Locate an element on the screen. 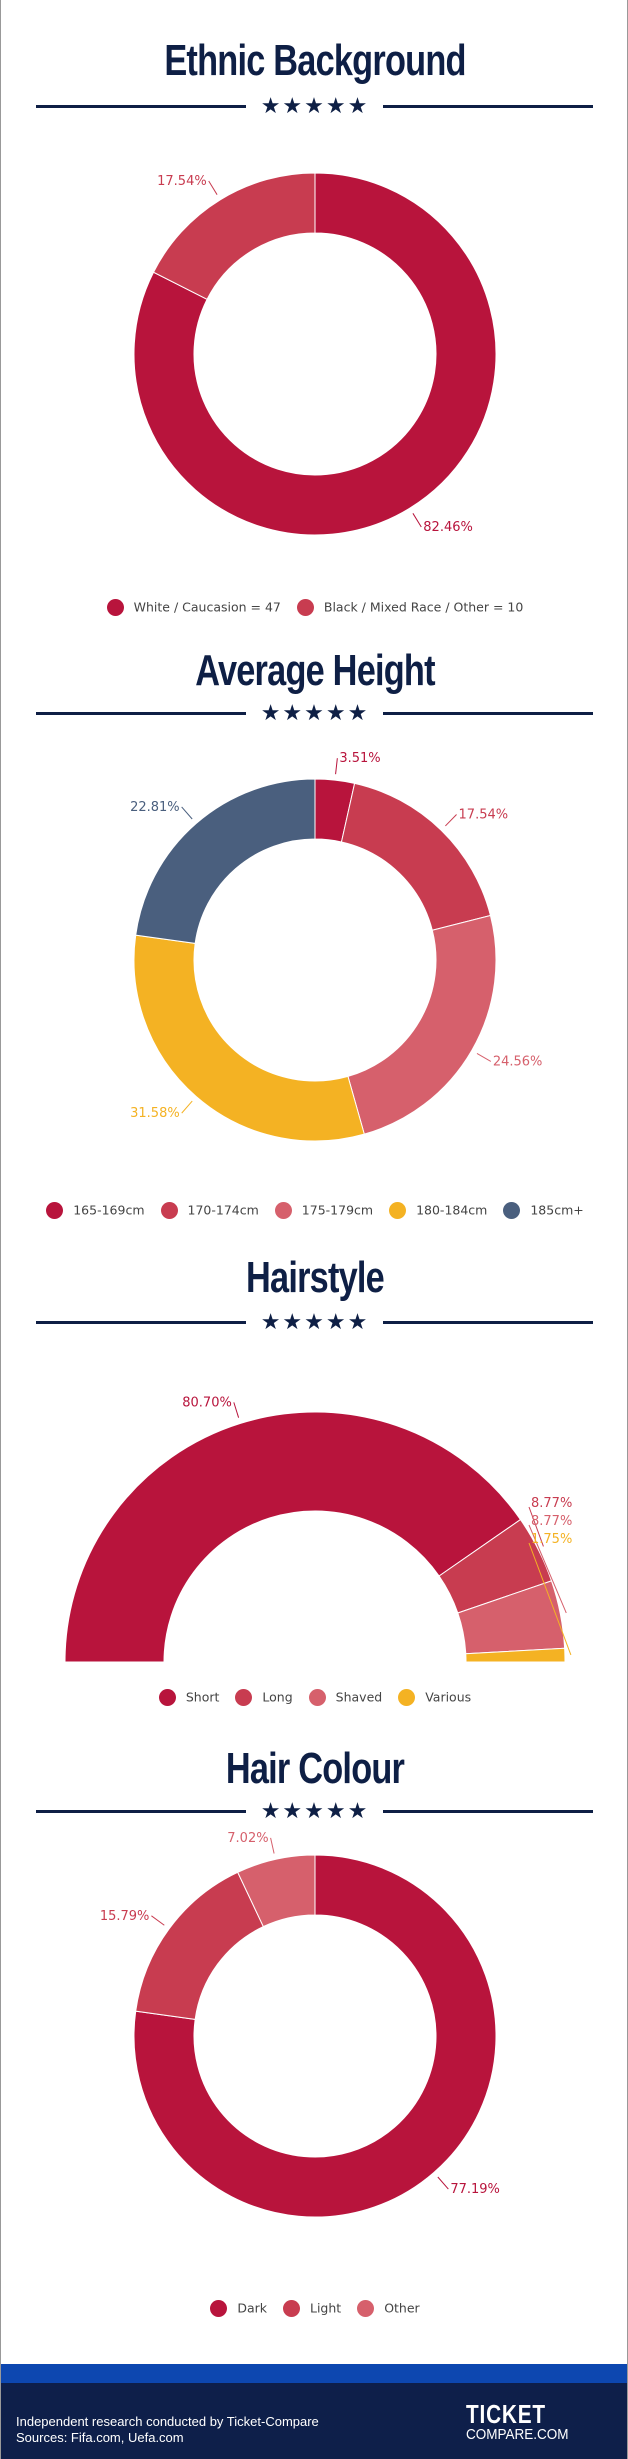 The image size is (628, 2459). legend-item: Short is located at coordinates (188, 1697).